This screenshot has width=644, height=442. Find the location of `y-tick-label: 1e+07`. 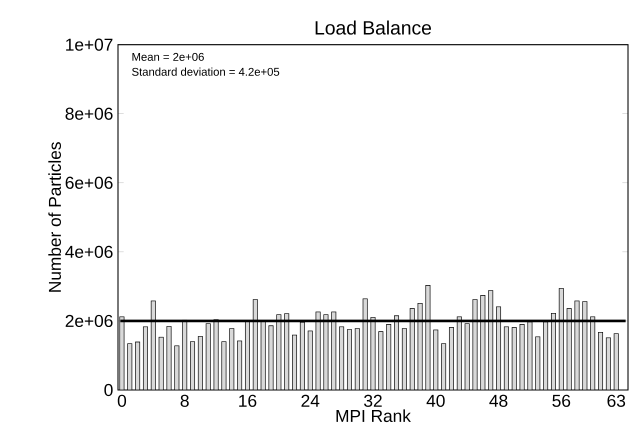

y-tick-label: 1e+07 is located at coordinates (89, 44).